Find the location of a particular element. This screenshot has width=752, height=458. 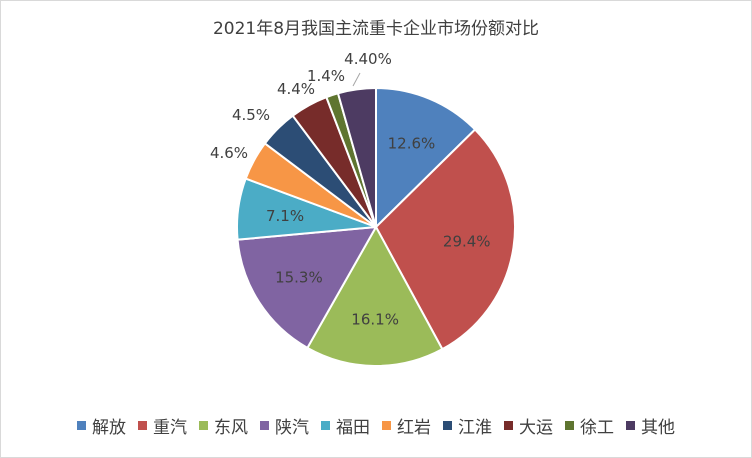

legend-item: 其他 is located at coordinates (650, 425).